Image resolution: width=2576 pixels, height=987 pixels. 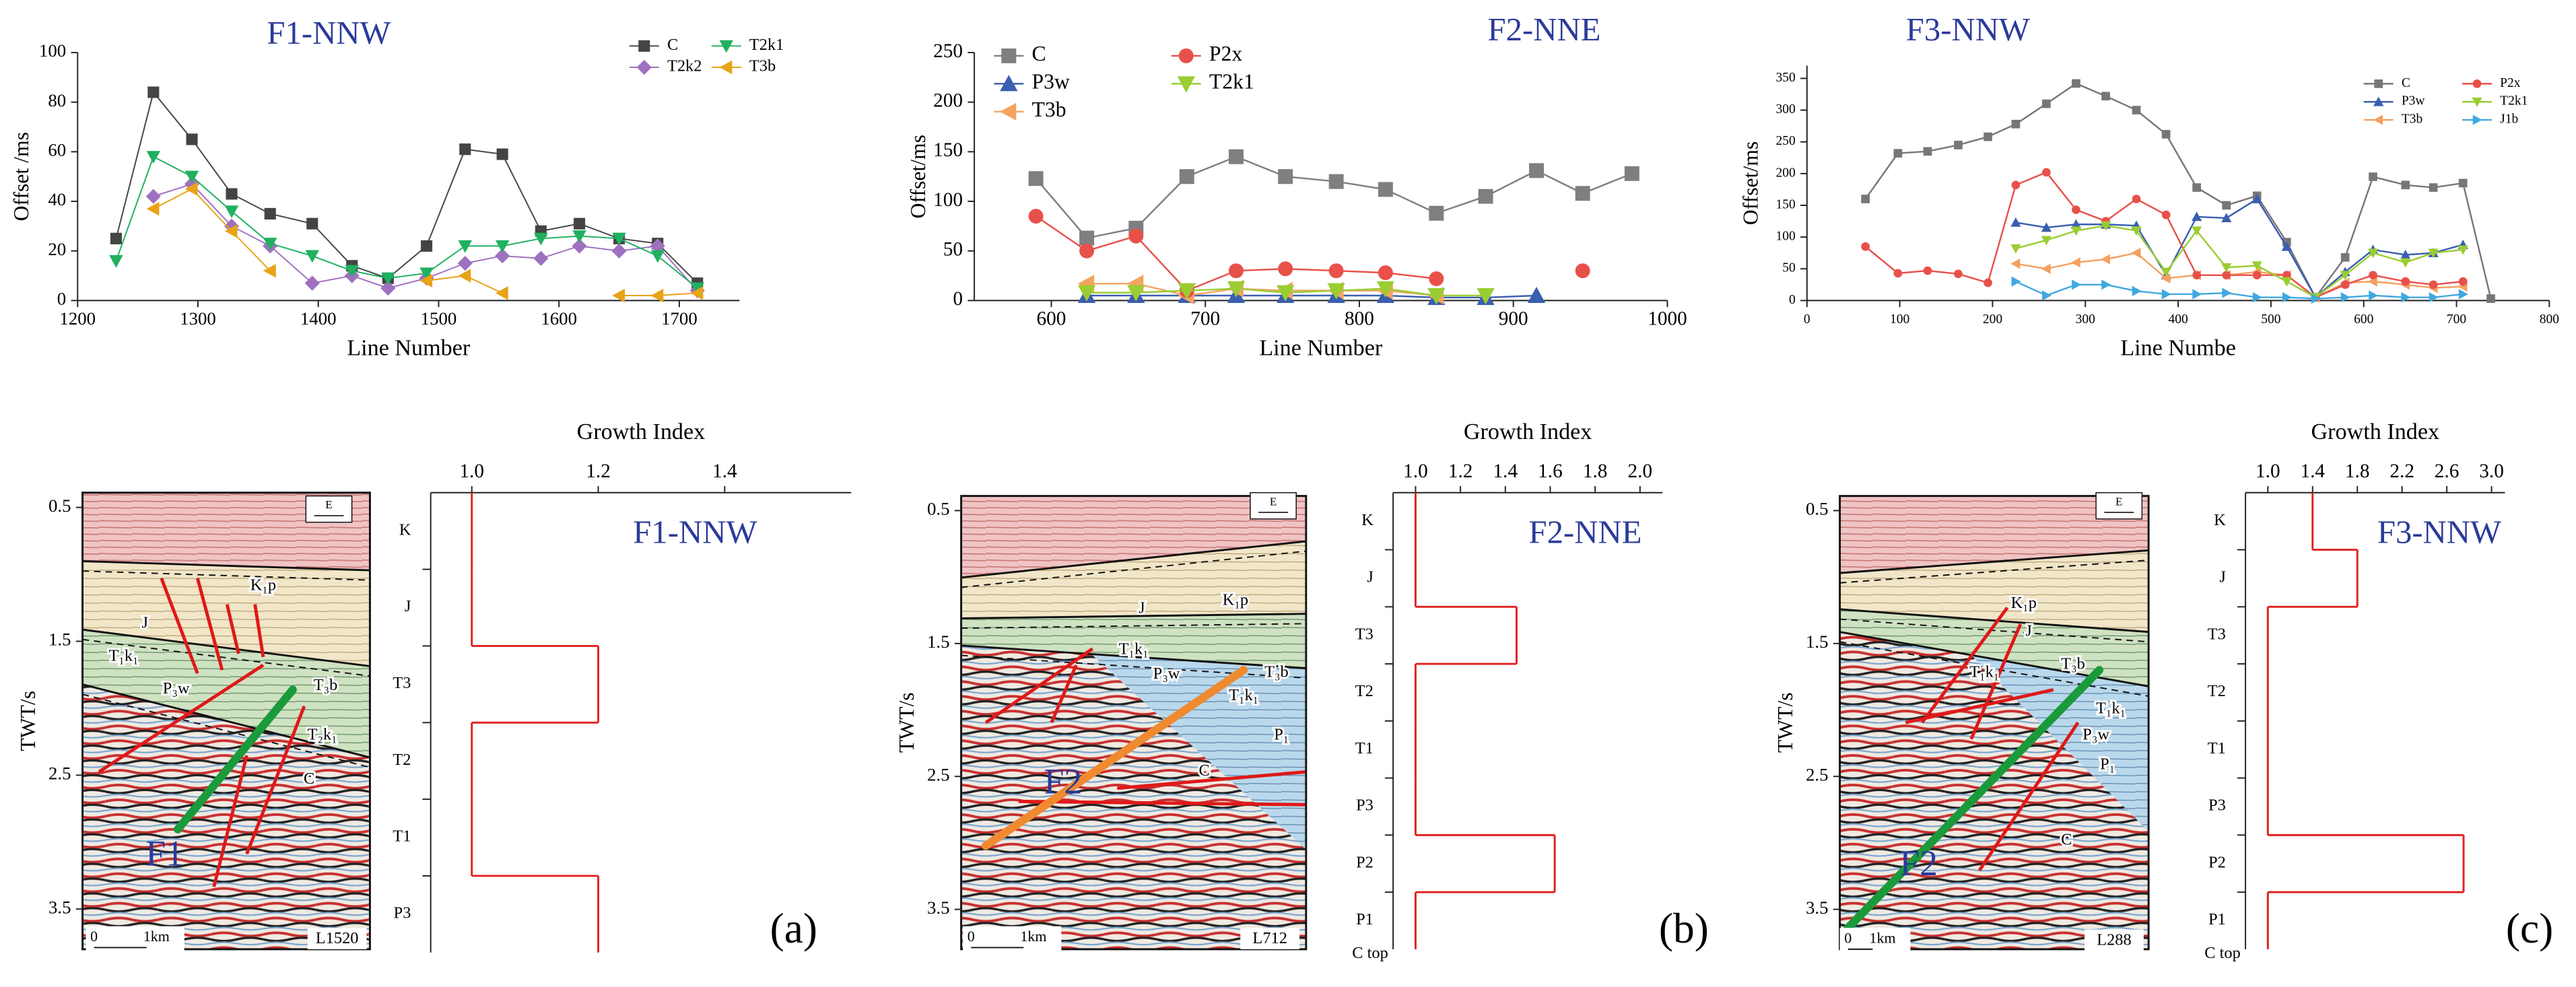 I want to click on legend-label: P2x, so click(x=2510, y=83).